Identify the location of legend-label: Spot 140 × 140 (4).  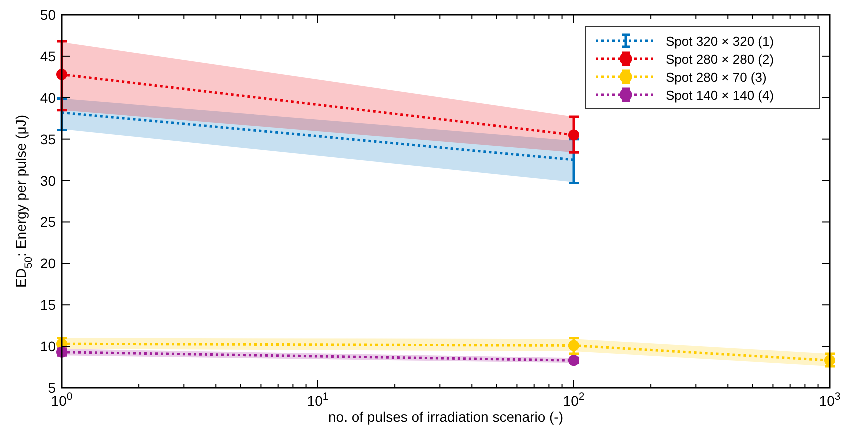
(720, 95).